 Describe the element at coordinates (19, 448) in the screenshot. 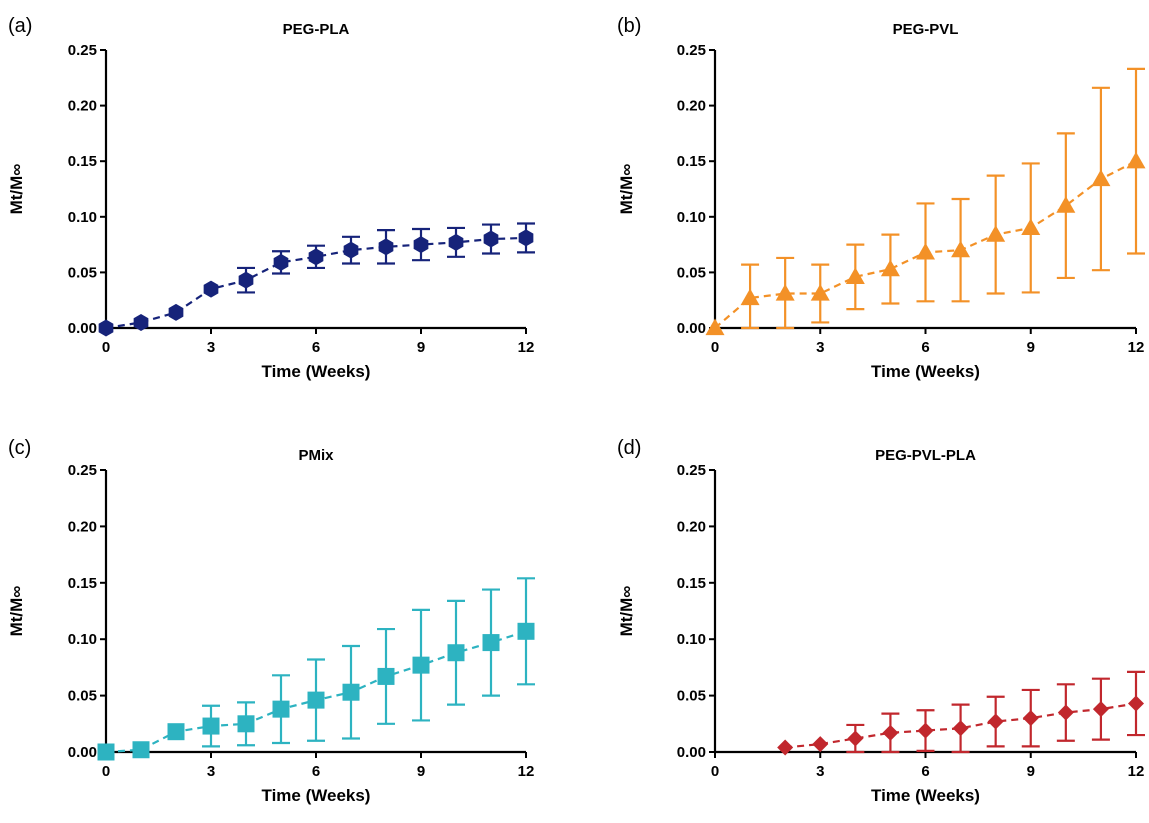

I see `panel-letter: (c)` at that location.